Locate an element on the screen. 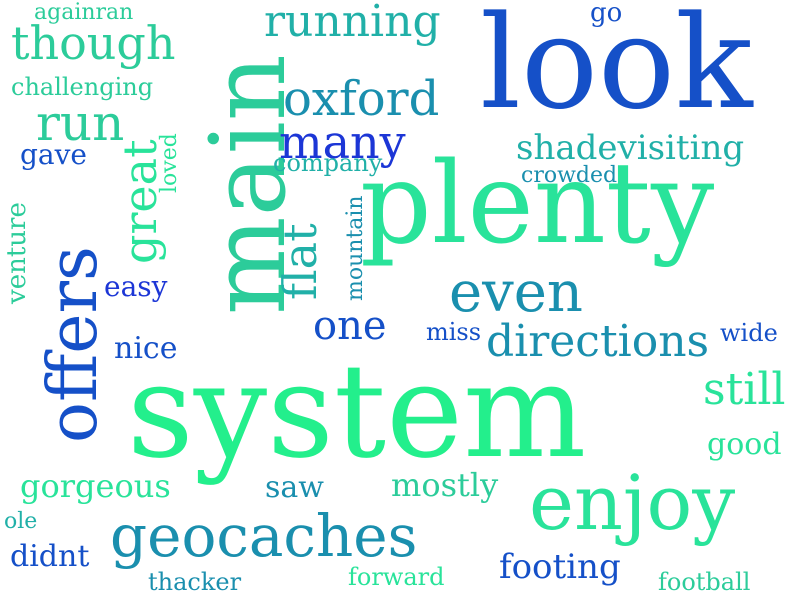 The height and width of the screenshot is (600, 800). word-still: still is located at coordinates (744, 389).